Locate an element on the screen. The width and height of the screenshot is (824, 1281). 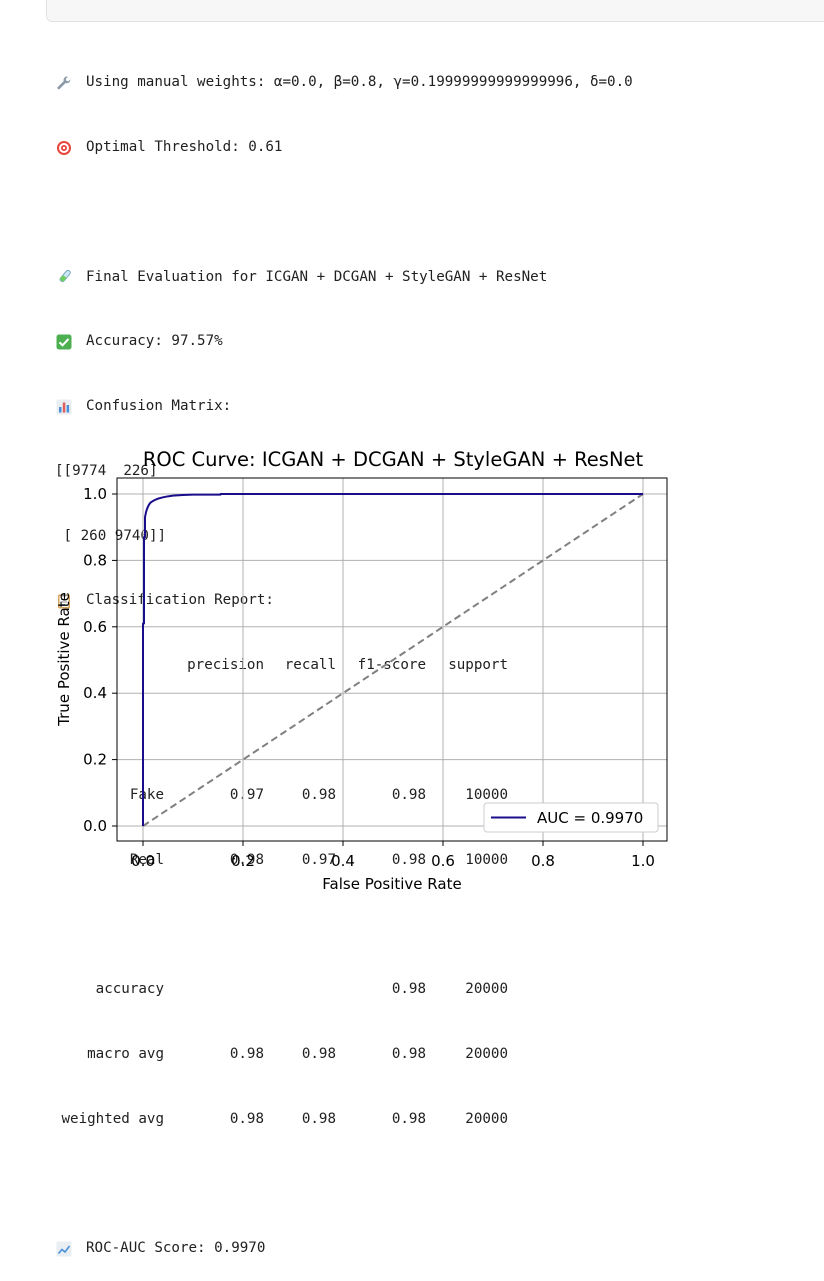
previous-cell is located at coordinates (435, 11).